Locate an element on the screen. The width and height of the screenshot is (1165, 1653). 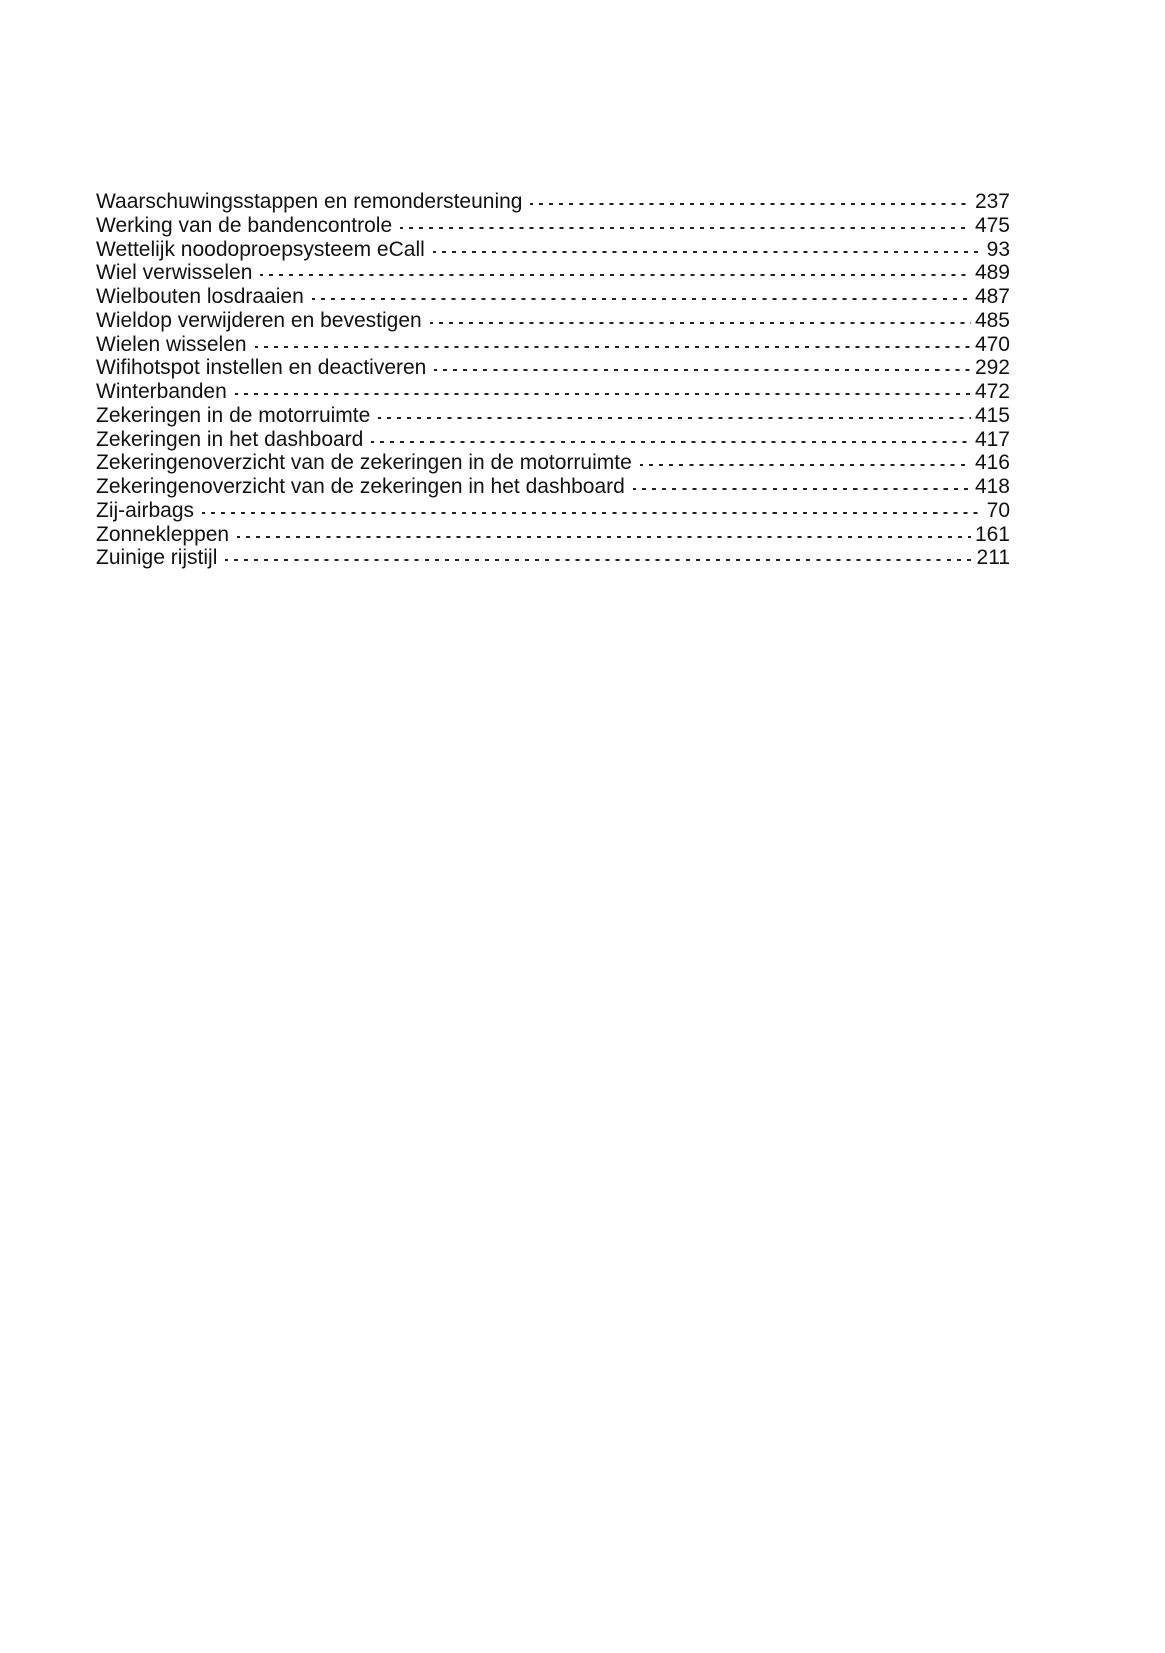
page-number: 93 is located at coordinates (998, 249).